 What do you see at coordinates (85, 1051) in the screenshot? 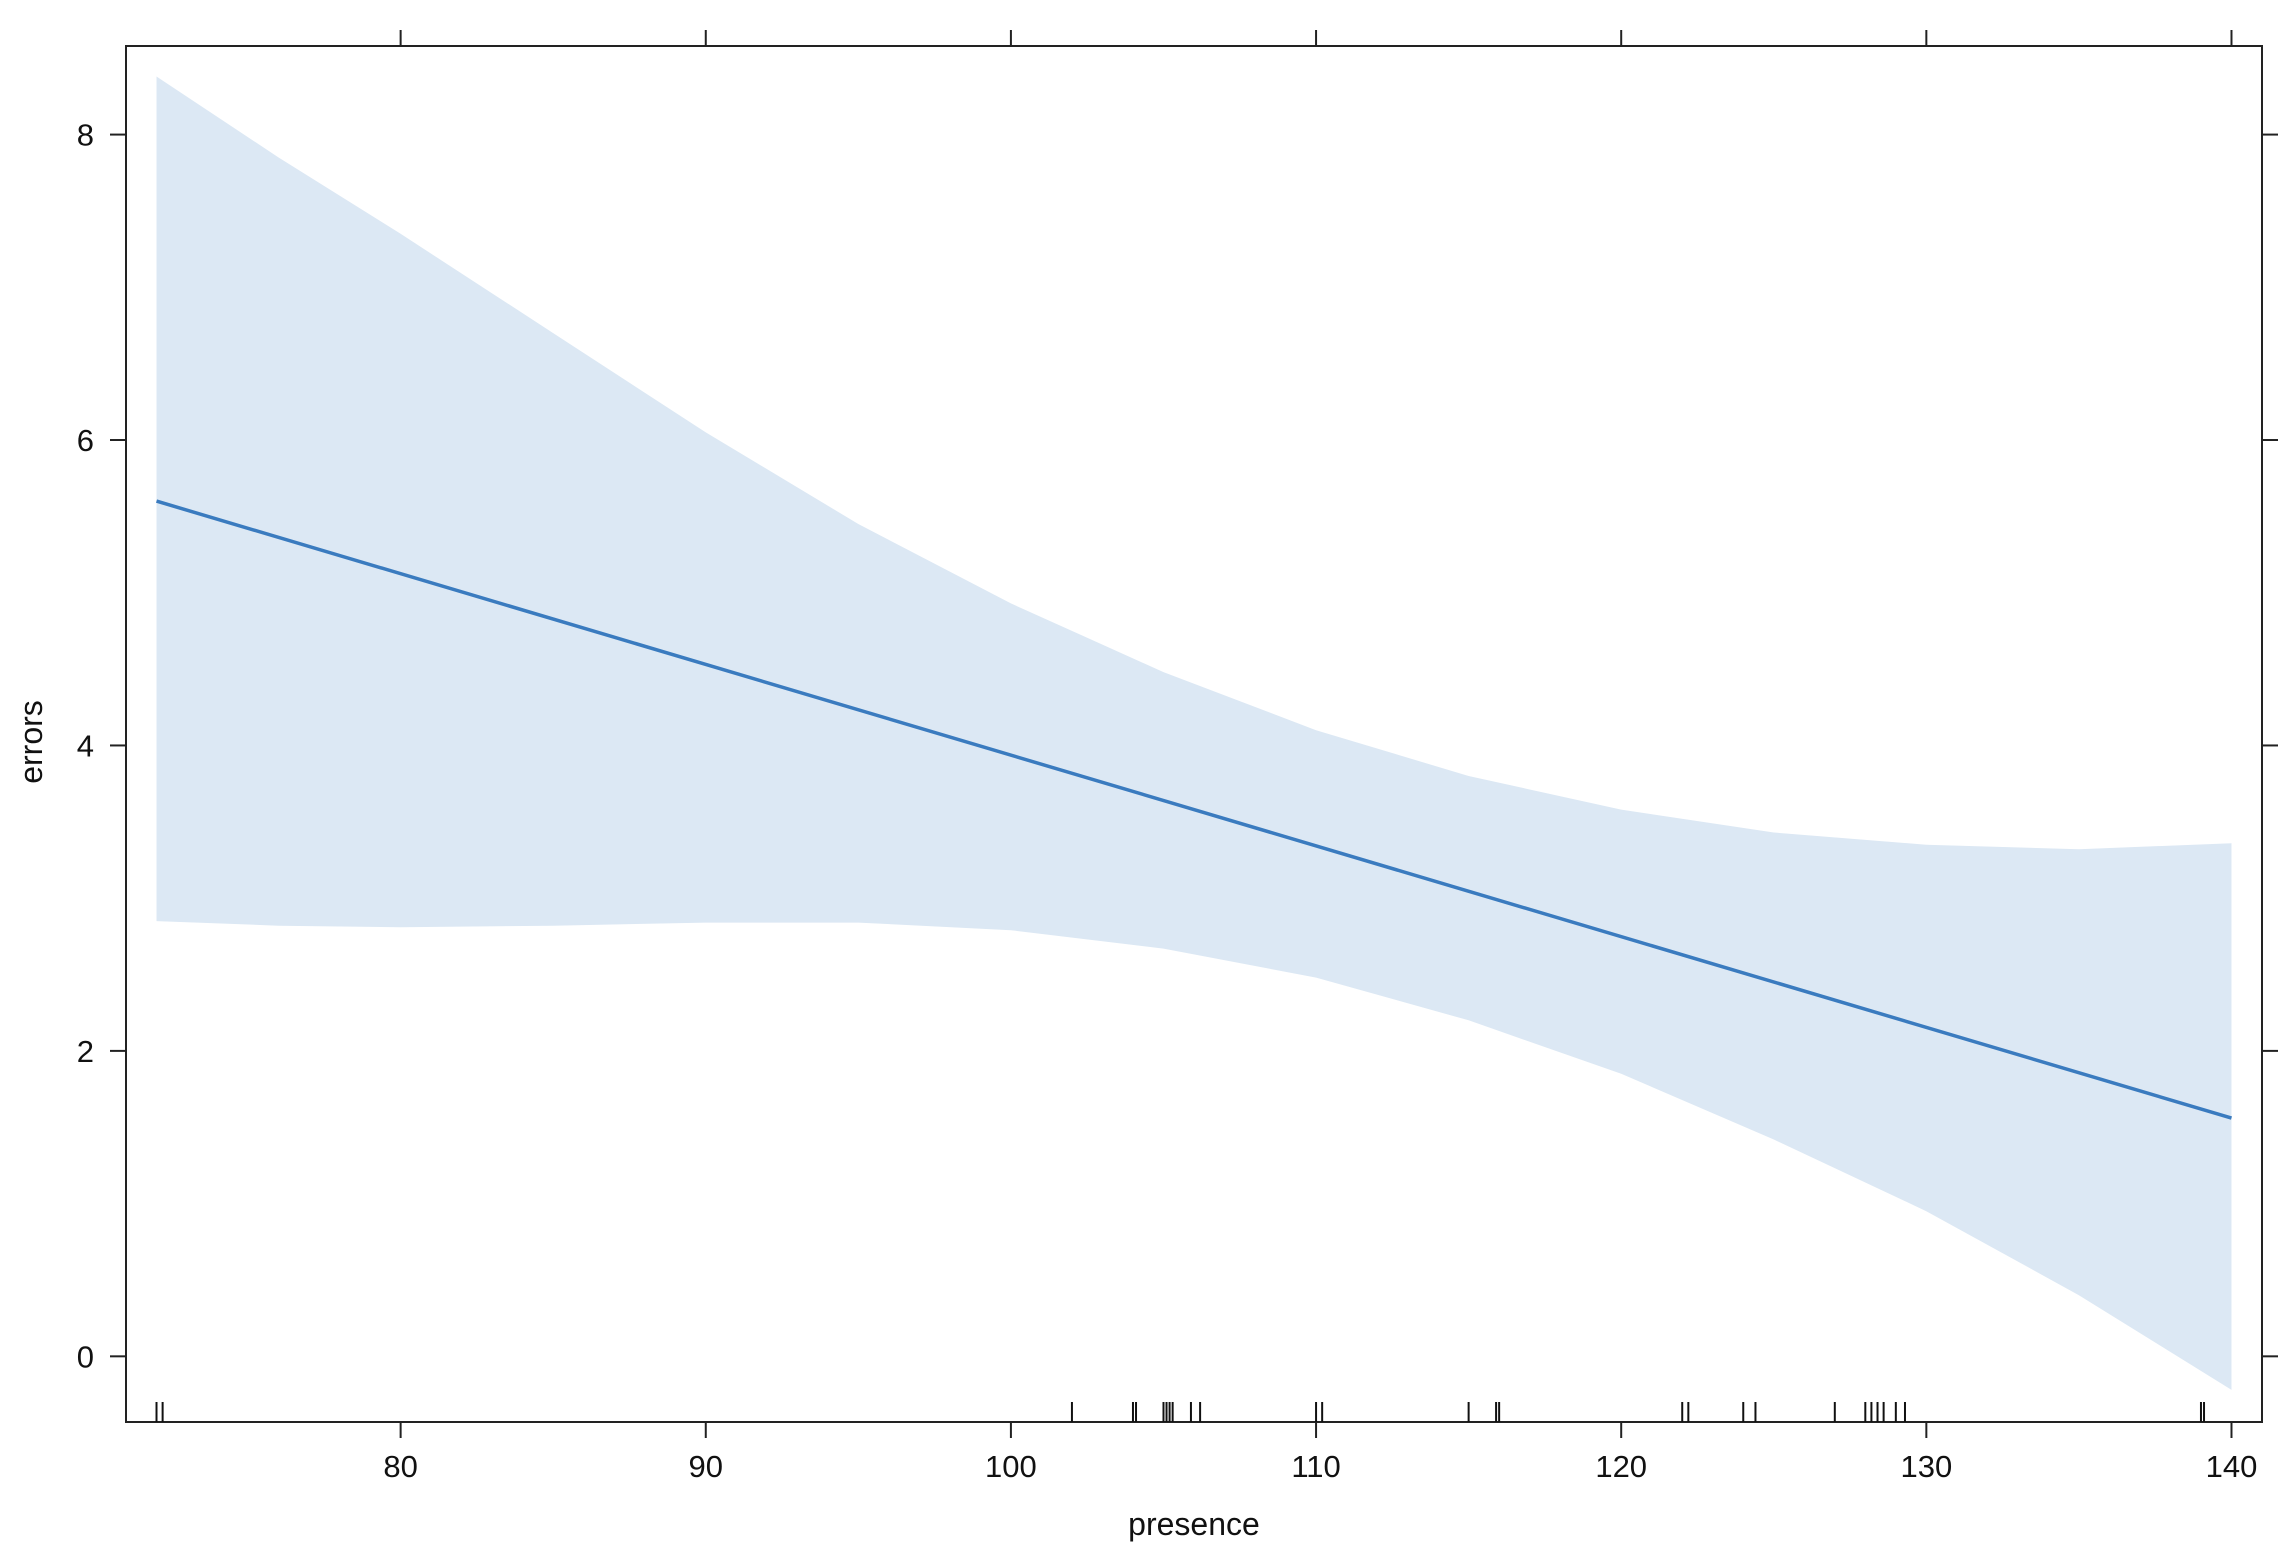
I see `y-tick-label: 2` at bounding box center [85, 1051].